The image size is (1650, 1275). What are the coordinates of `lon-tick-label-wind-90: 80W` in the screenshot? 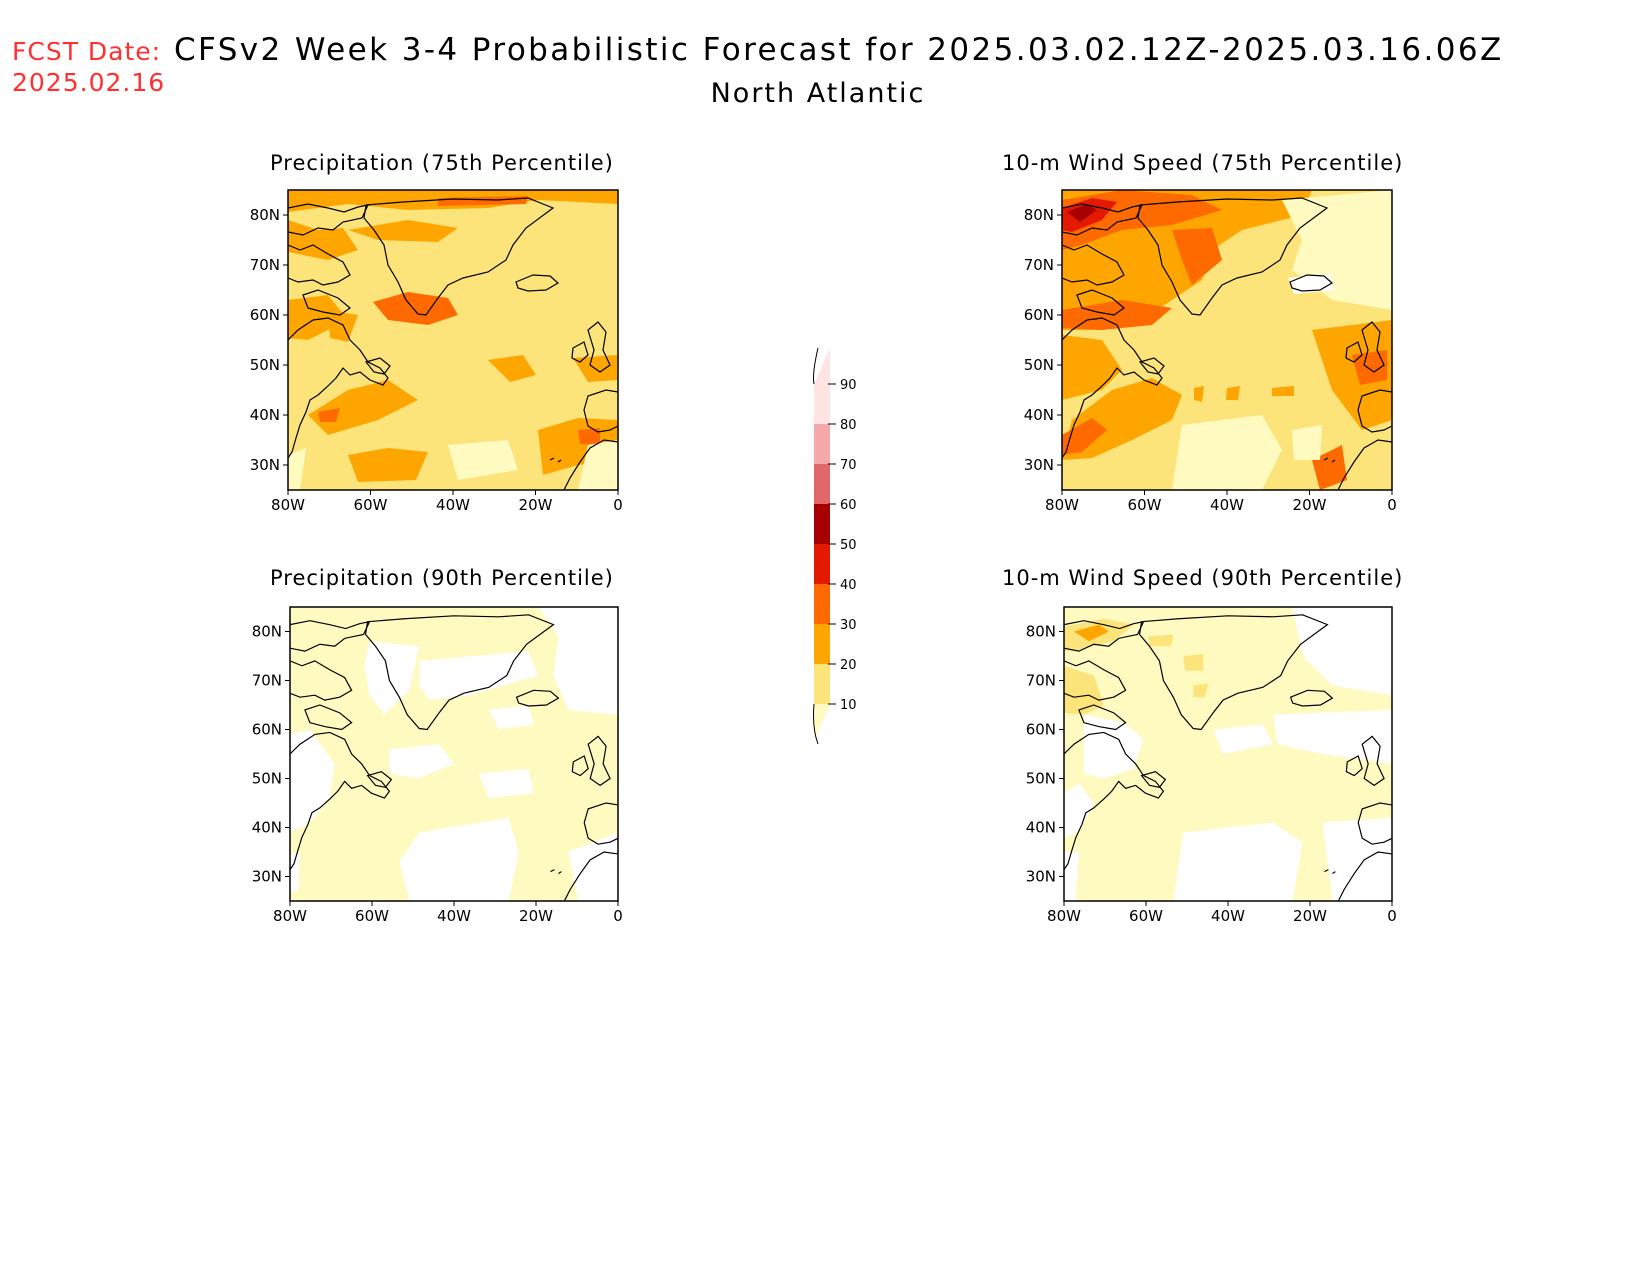 It's located at (1064, 916).